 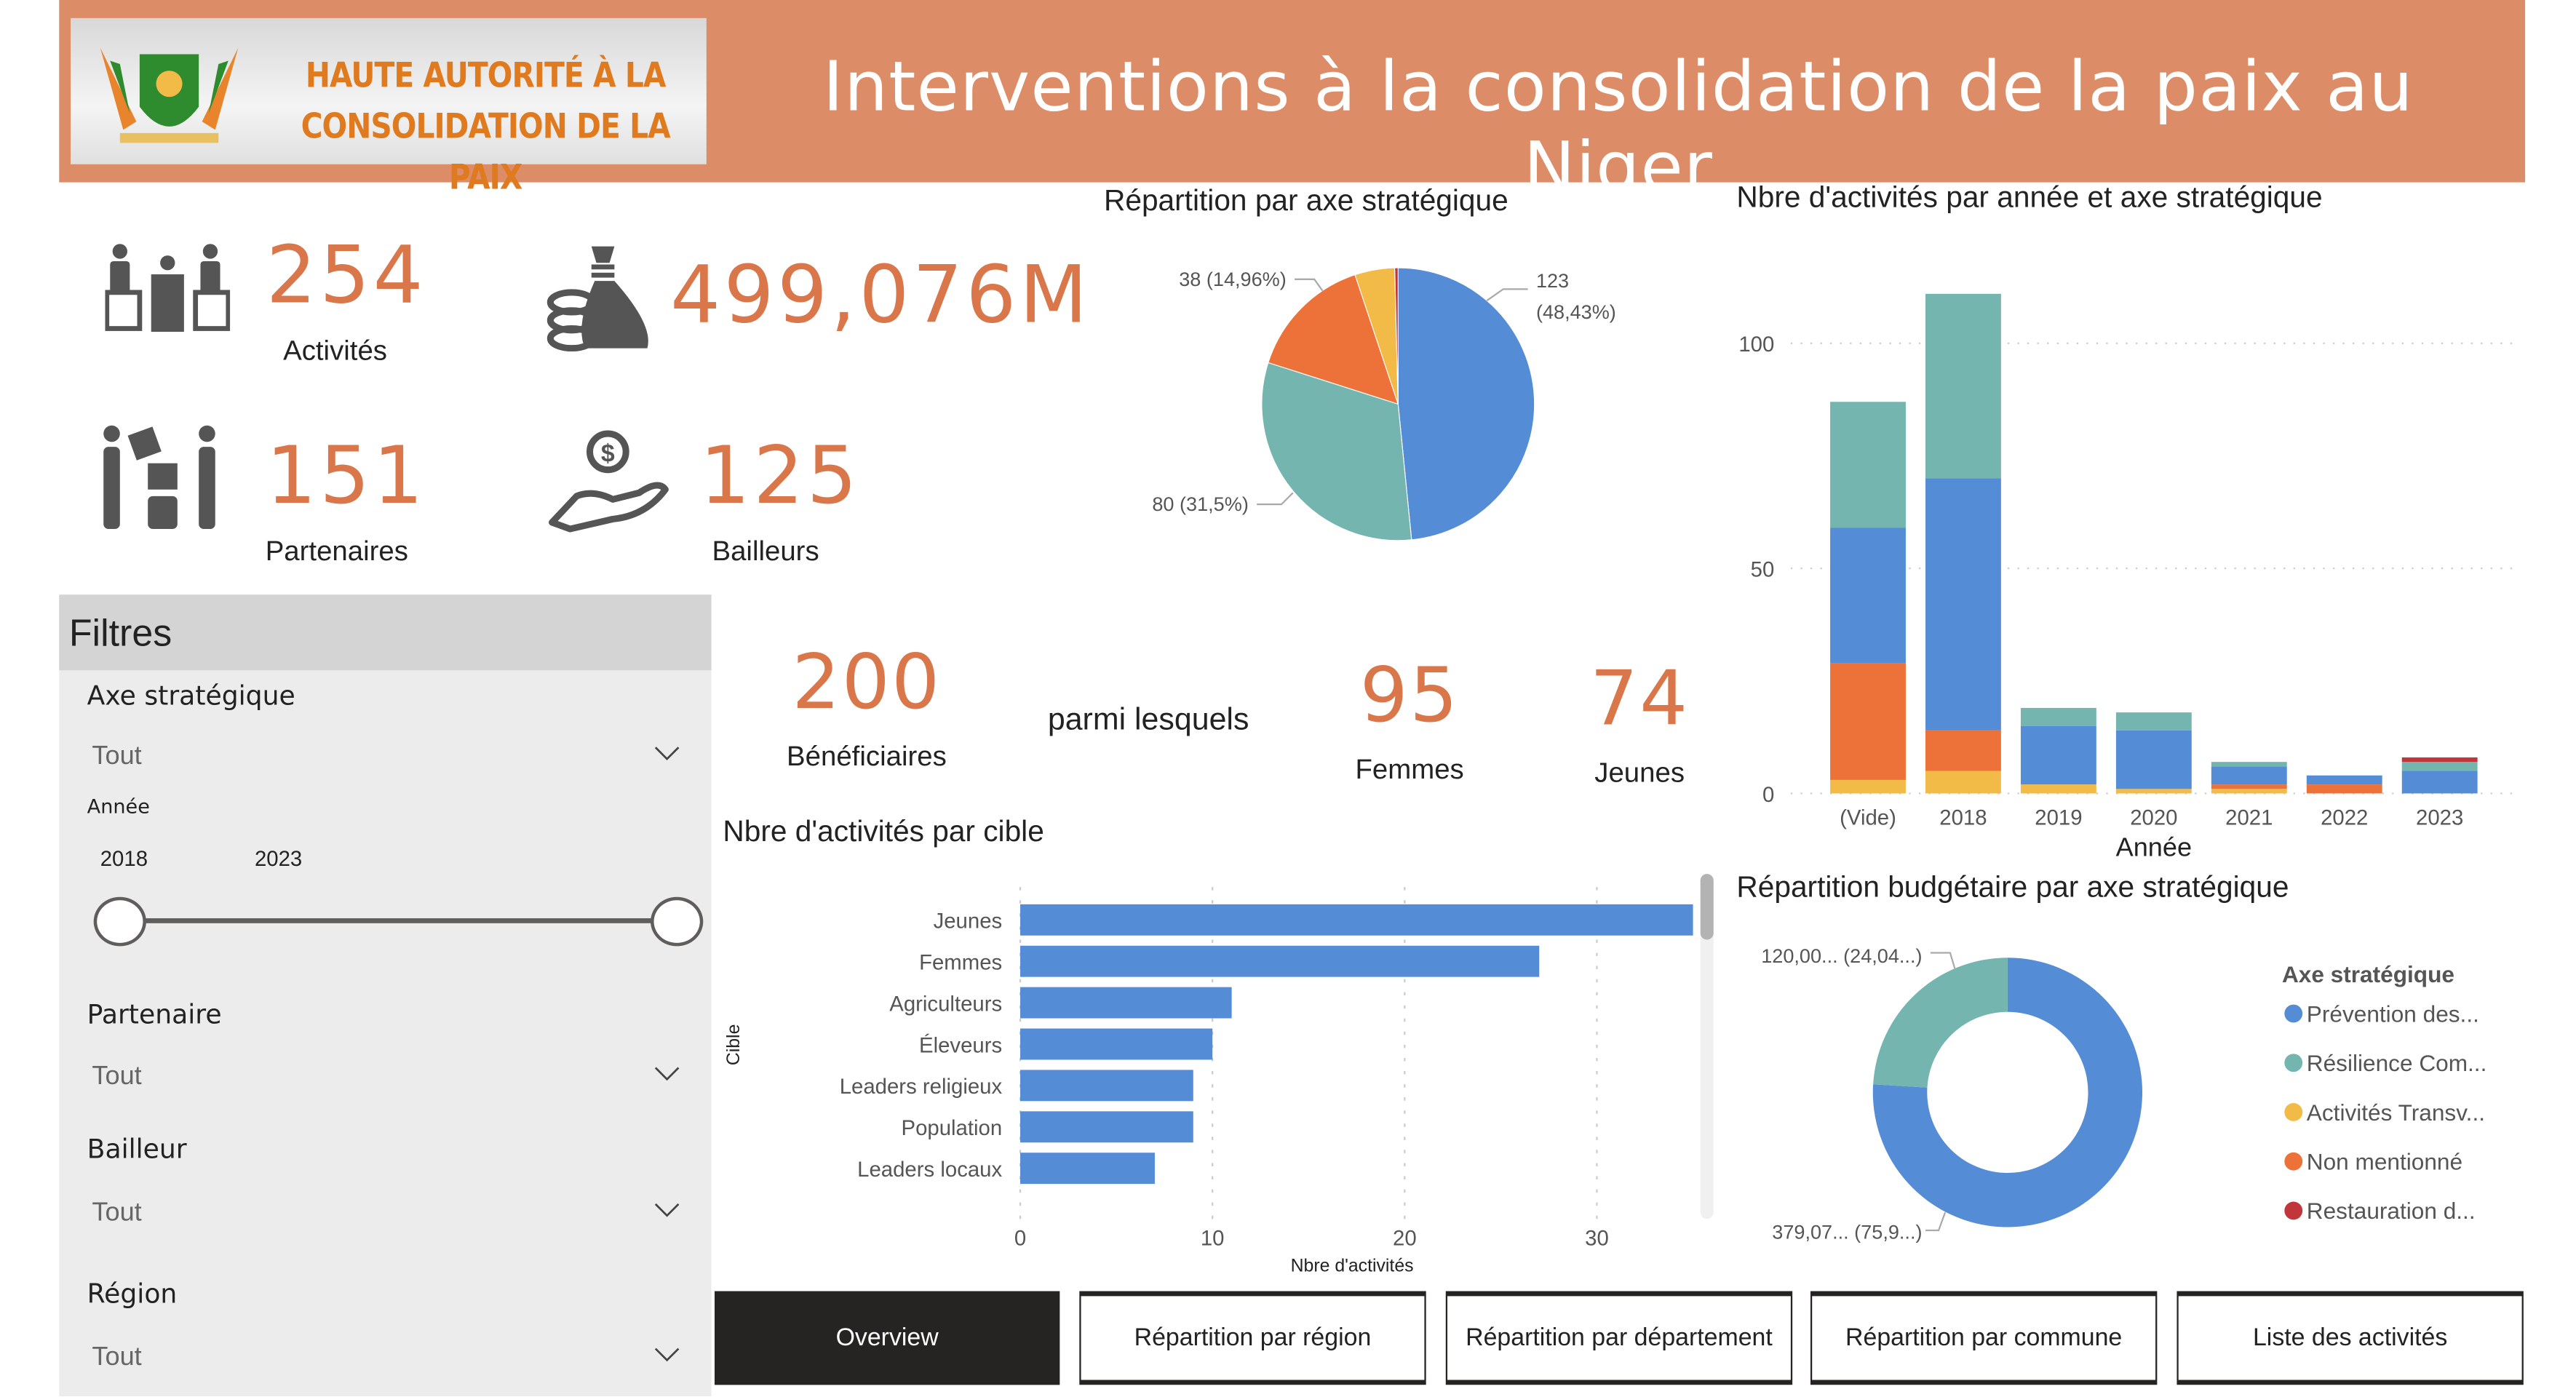 What do you see at coordinates (1409, 770) in the screenshot?
I see `kpi-femmes-label: Femmes` at bounding box center [1409, 770].